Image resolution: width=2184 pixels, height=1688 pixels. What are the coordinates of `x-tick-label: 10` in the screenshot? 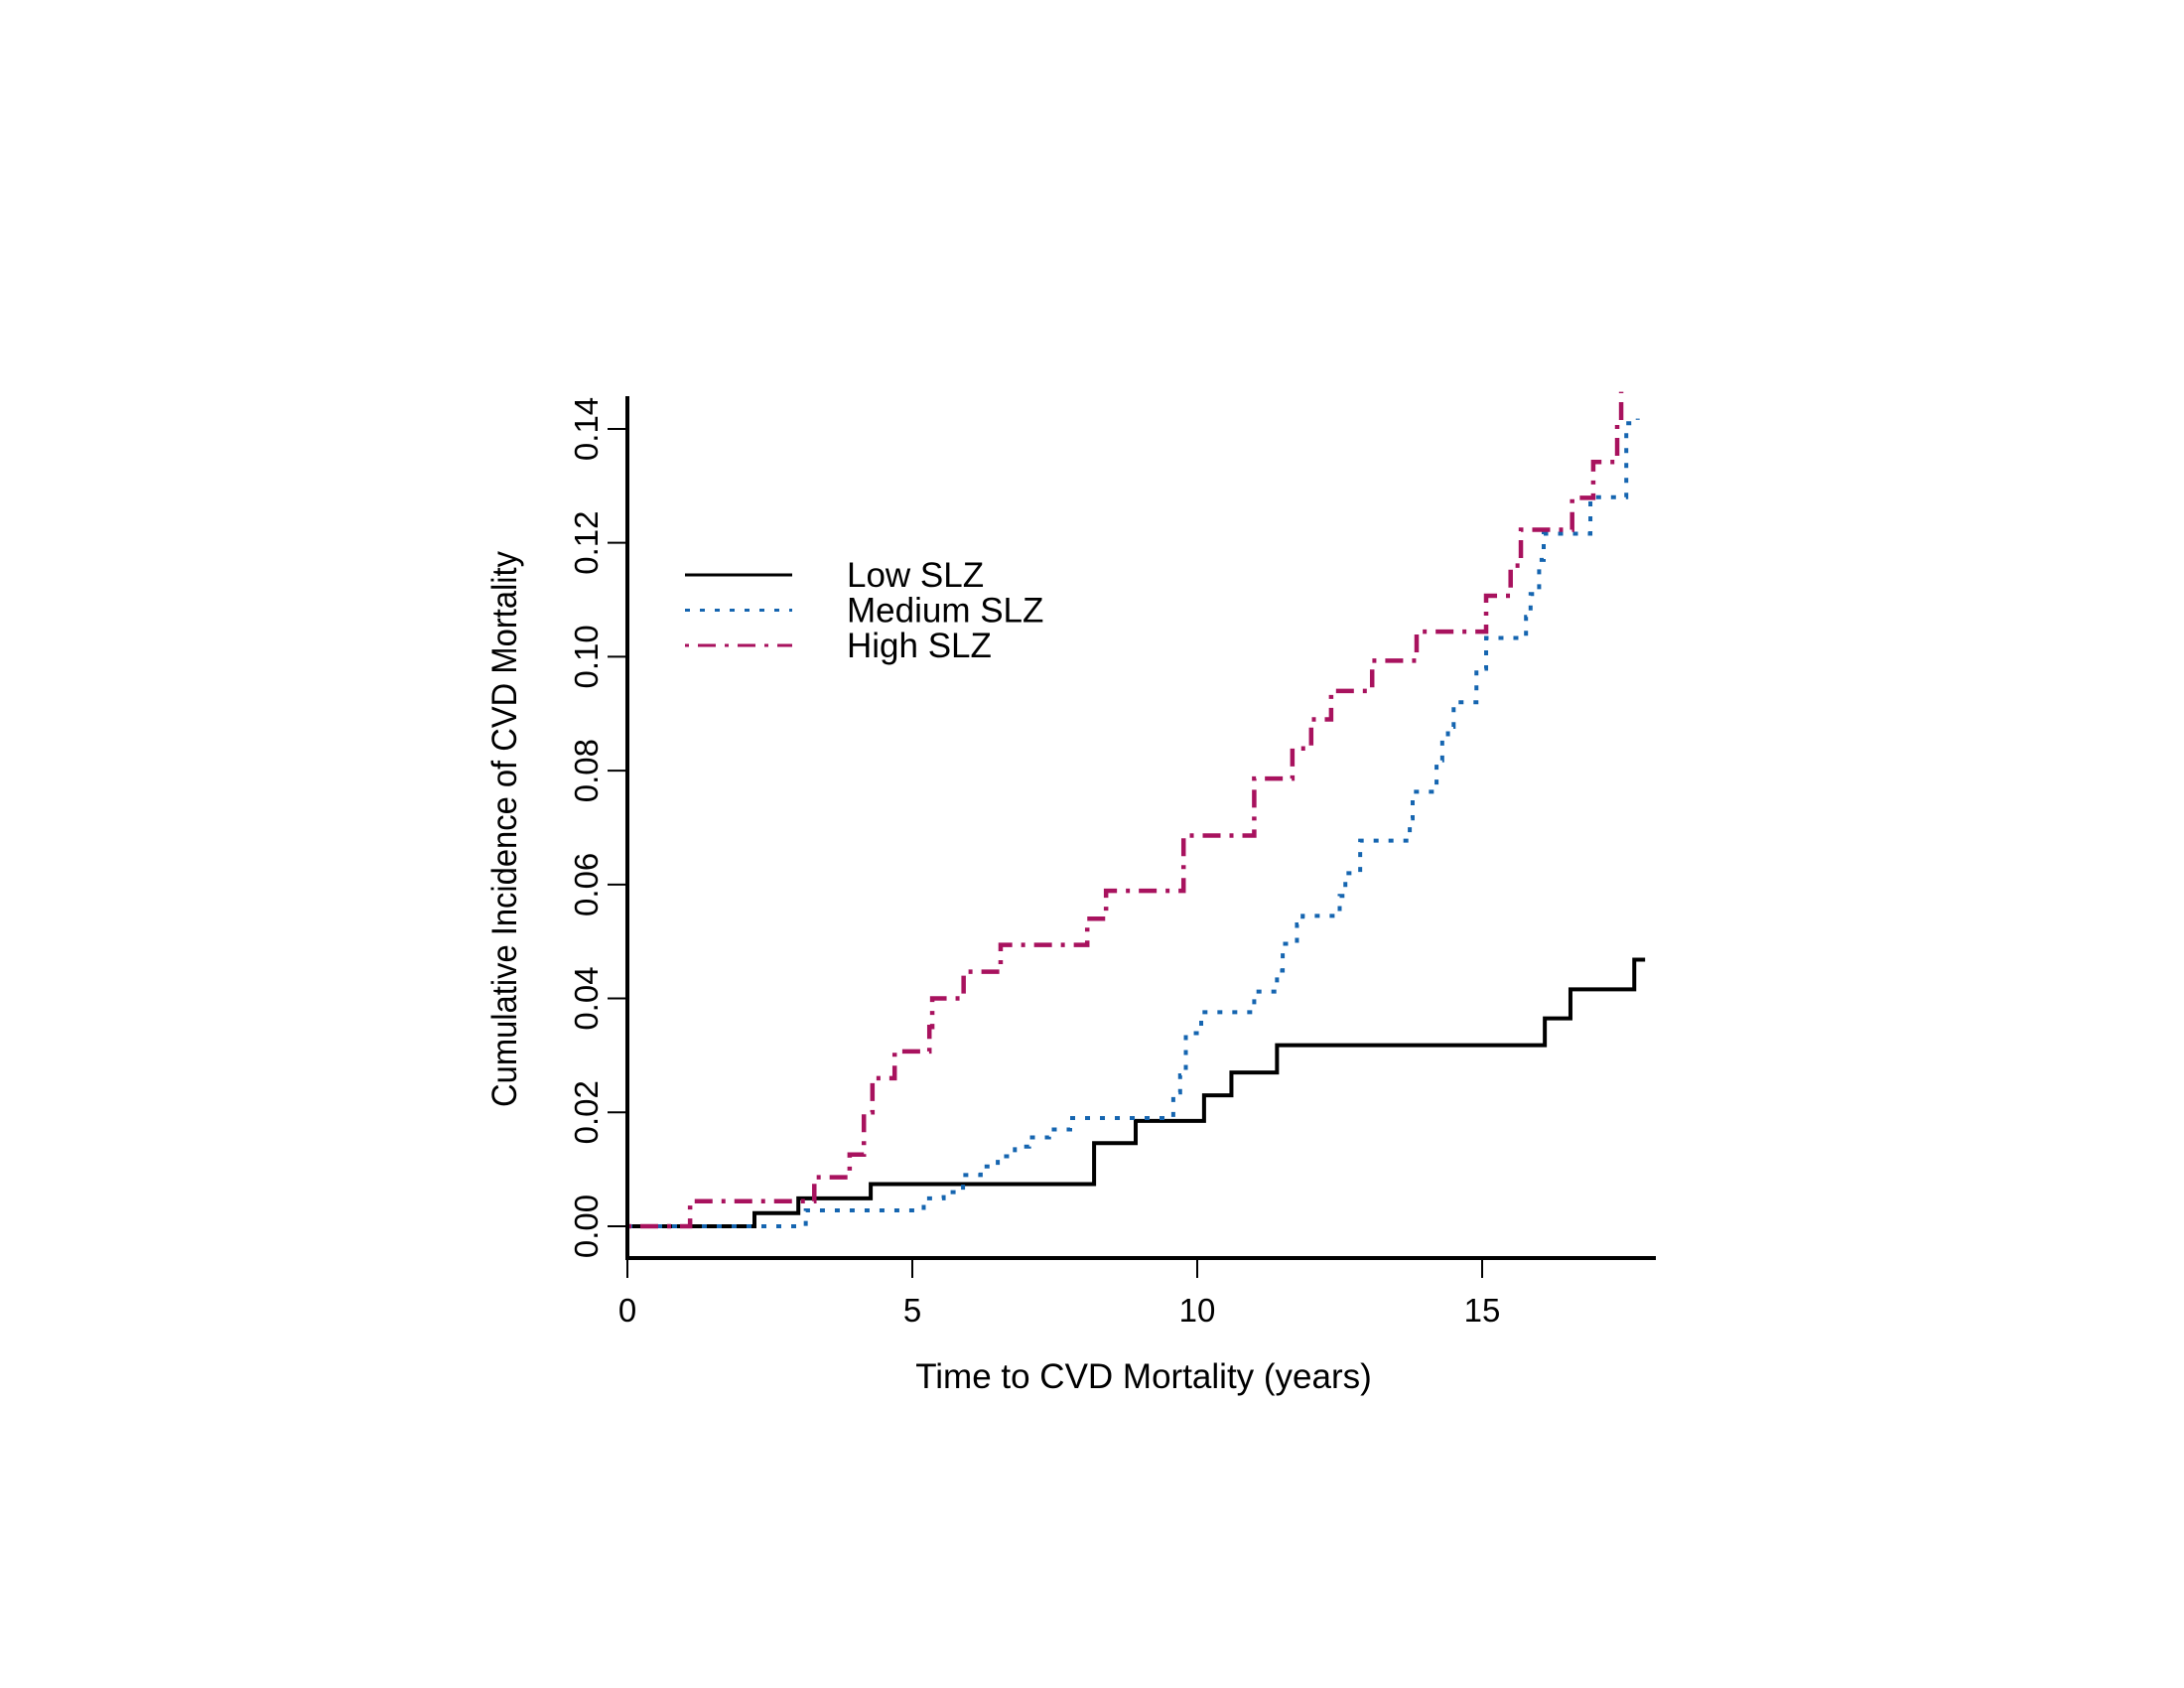 It's located at (1197, 1310).